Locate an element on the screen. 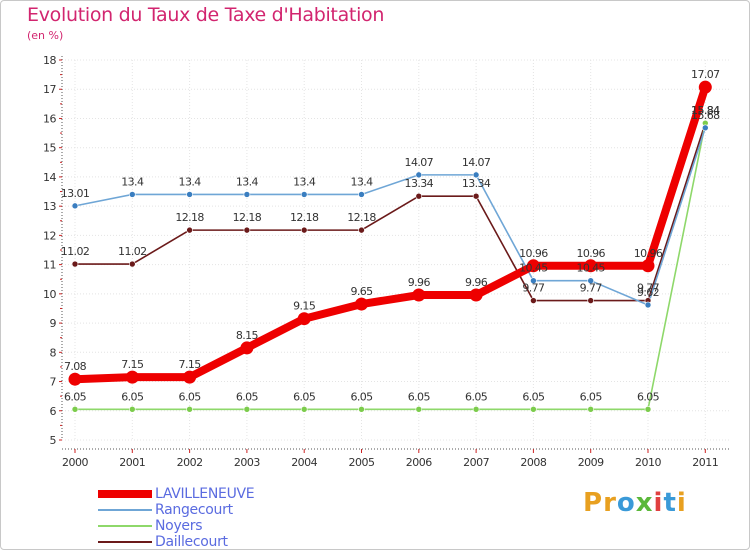 This screenshot has height=550, width=750. legend-swatch-noyers is located at coordinates (125, 526).